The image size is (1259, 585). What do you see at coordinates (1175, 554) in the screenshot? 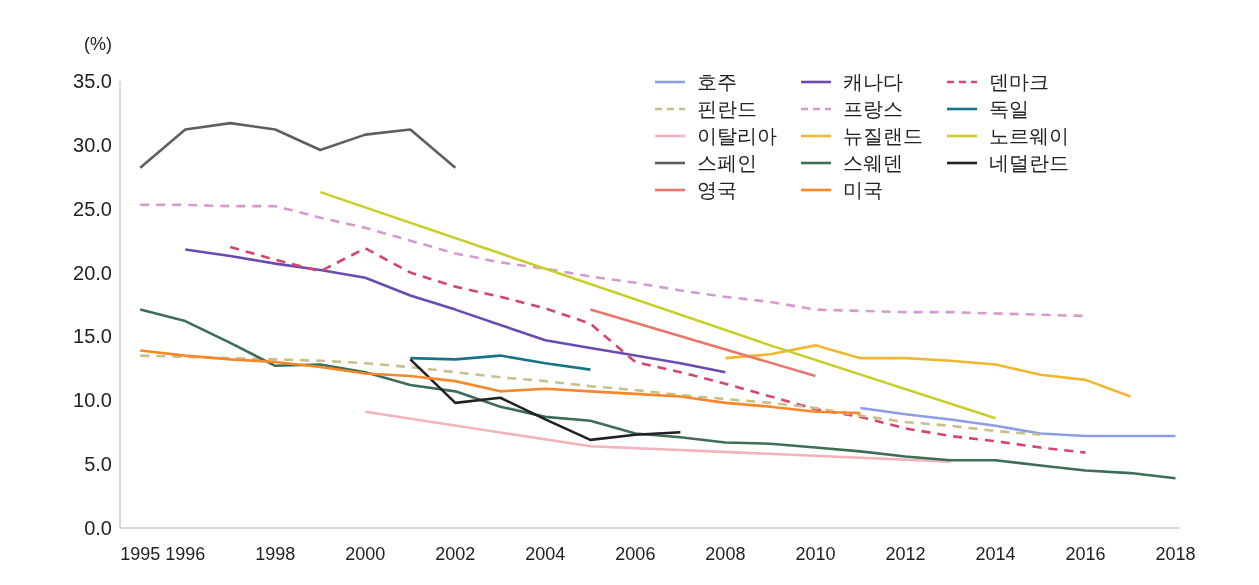
I see `x-tick-label: 2018` at bounding box center [1175, 554].